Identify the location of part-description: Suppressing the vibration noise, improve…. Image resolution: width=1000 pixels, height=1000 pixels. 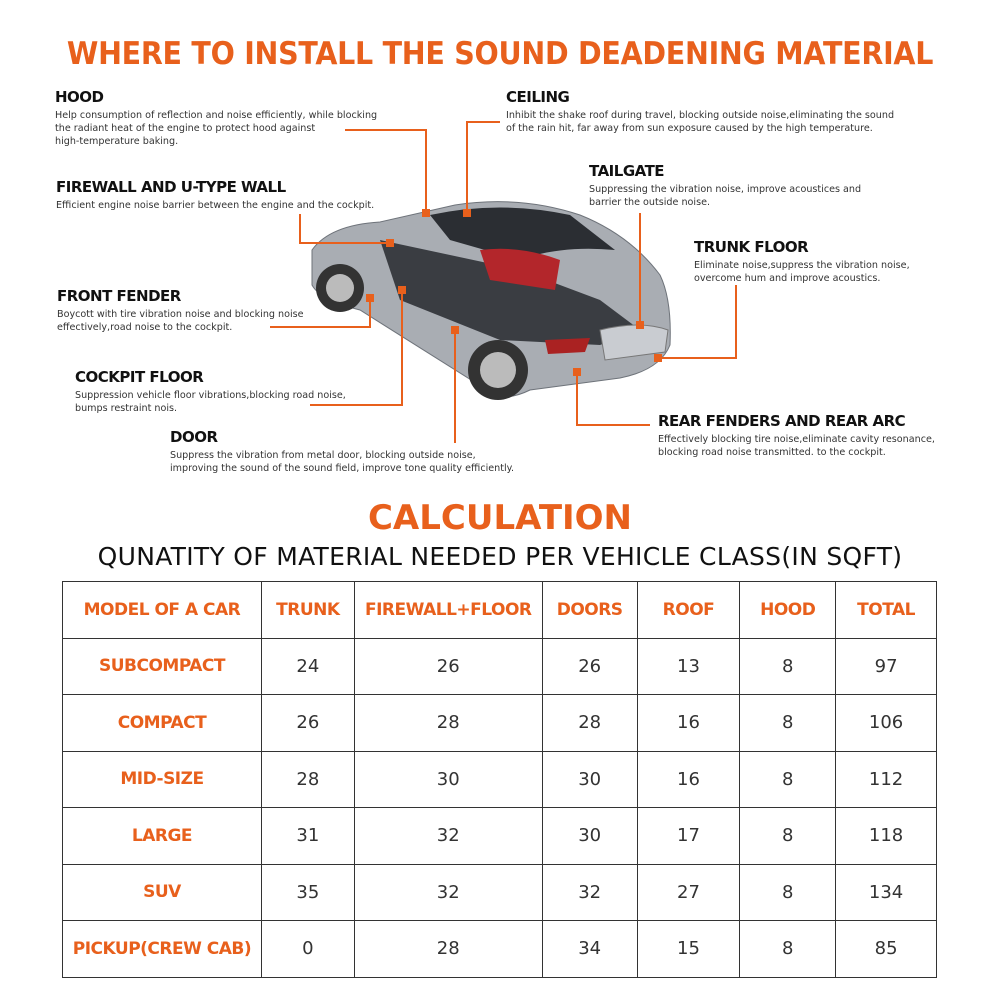
(725, 196).